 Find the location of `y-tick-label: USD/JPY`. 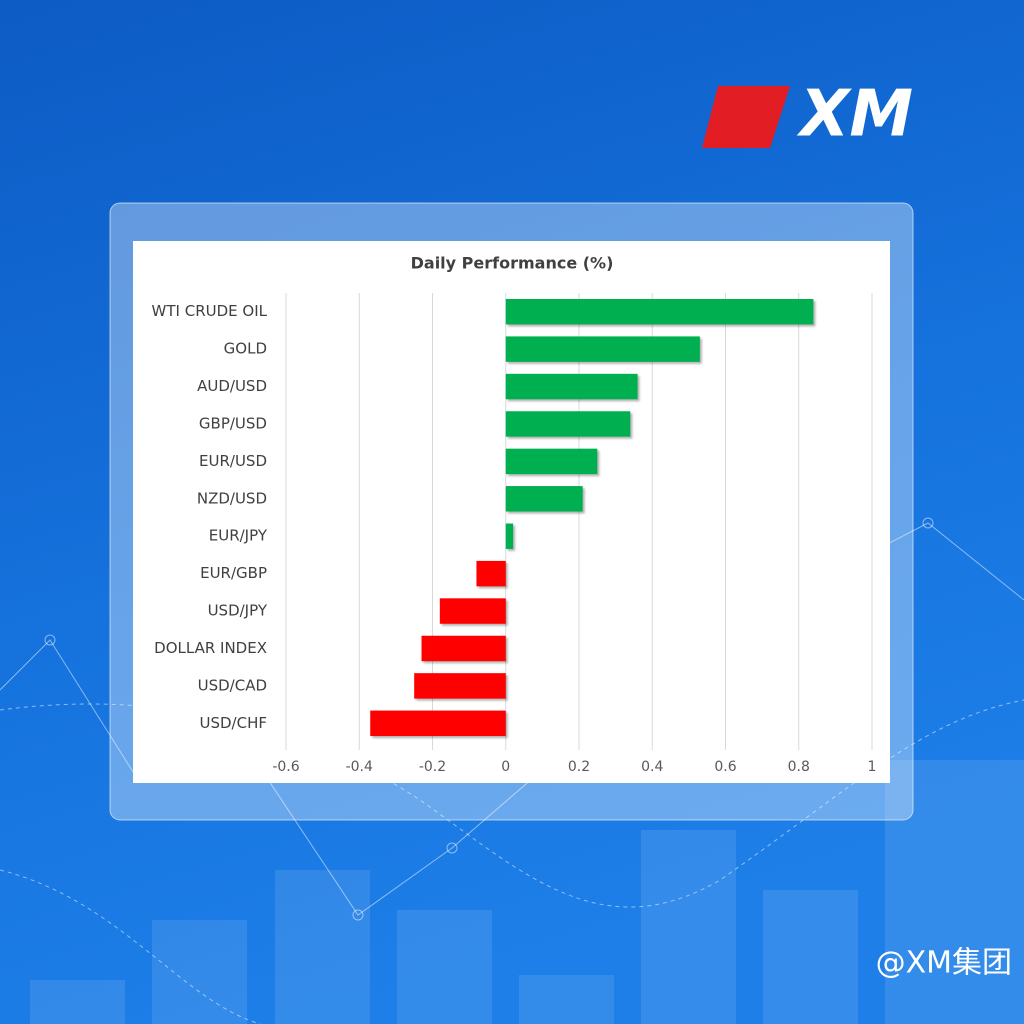

y-tick-label: USD/JPY is located at coordinates (238, 611).